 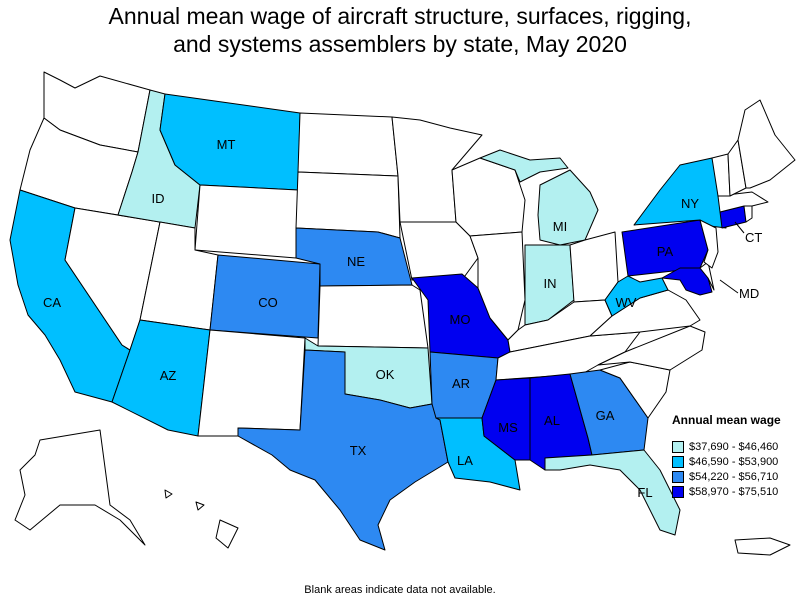 What do you see at coordinates (680, 193) in the screenshot?
I see `state-ny` at bounding box center [680, 193].